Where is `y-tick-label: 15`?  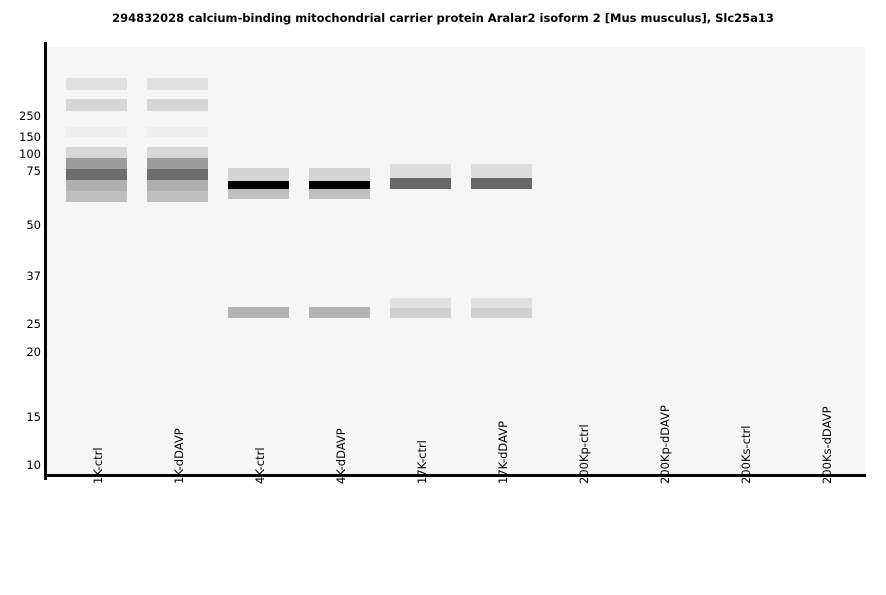 y-tick-label: 15 is located at coordinates (33, 417).